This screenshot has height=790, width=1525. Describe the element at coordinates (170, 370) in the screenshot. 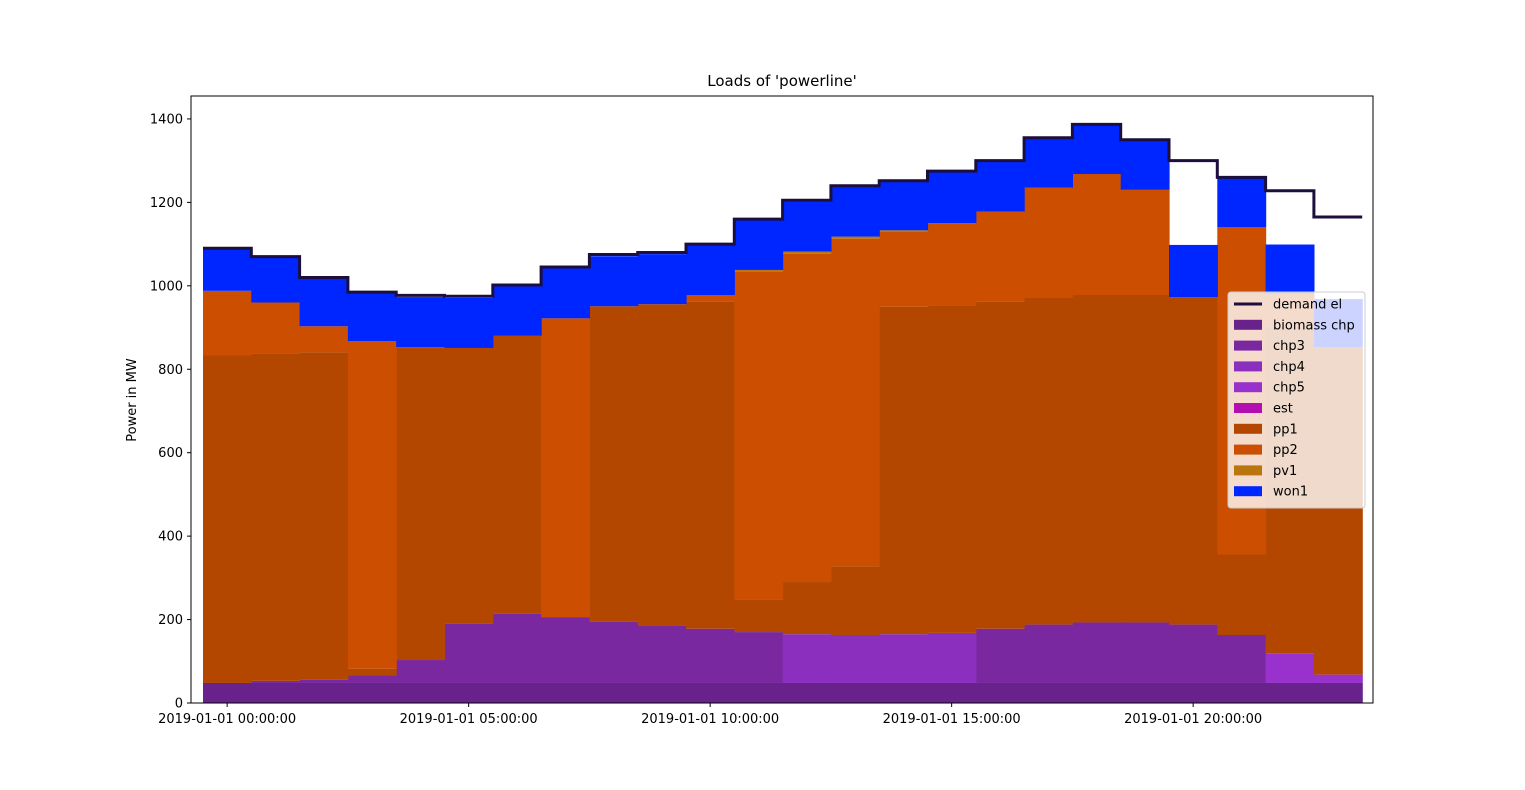

I see `y-tick-label: 800` at that location.